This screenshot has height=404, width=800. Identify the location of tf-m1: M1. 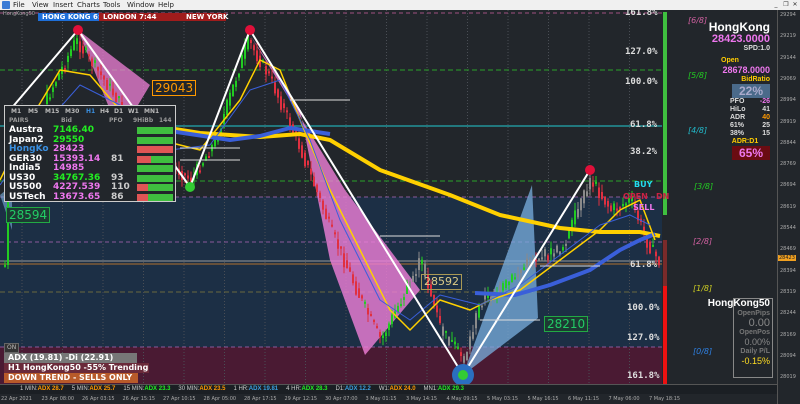
(16, 111).